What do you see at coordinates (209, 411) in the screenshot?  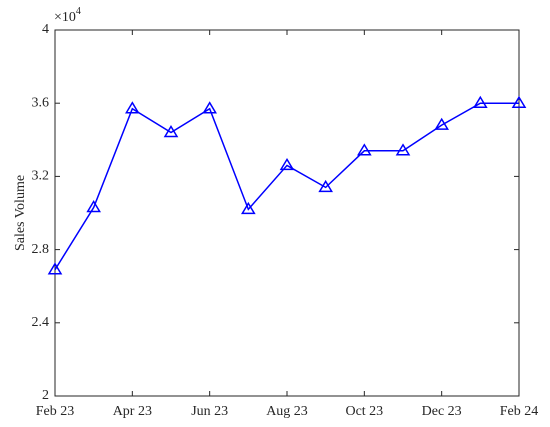 I see `x-tick-label: Jun 23` at bounding box center [209, 411].